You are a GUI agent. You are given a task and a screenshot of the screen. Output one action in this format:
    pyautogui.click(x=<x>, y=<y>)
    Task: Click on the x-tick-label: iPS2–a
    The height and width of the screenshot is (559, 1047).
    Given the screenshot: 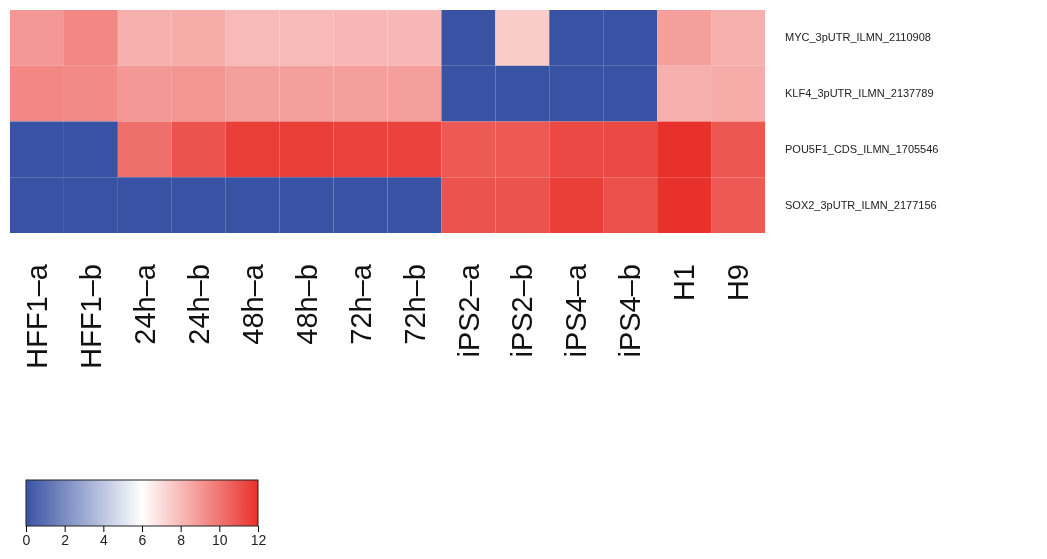 What is the action you would take?
    pyautogui.click(x=468, y=310)
    